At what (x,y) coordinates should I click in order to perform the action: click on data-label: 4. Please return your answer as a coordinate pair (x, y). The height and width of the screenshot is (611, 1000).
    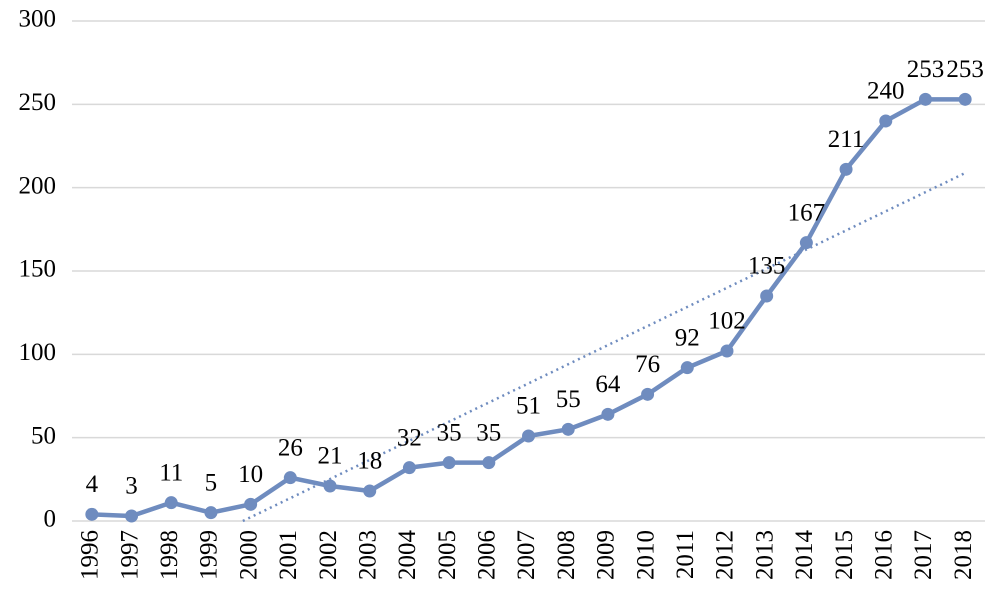
    Looking at the image, I should click on (92, 484).